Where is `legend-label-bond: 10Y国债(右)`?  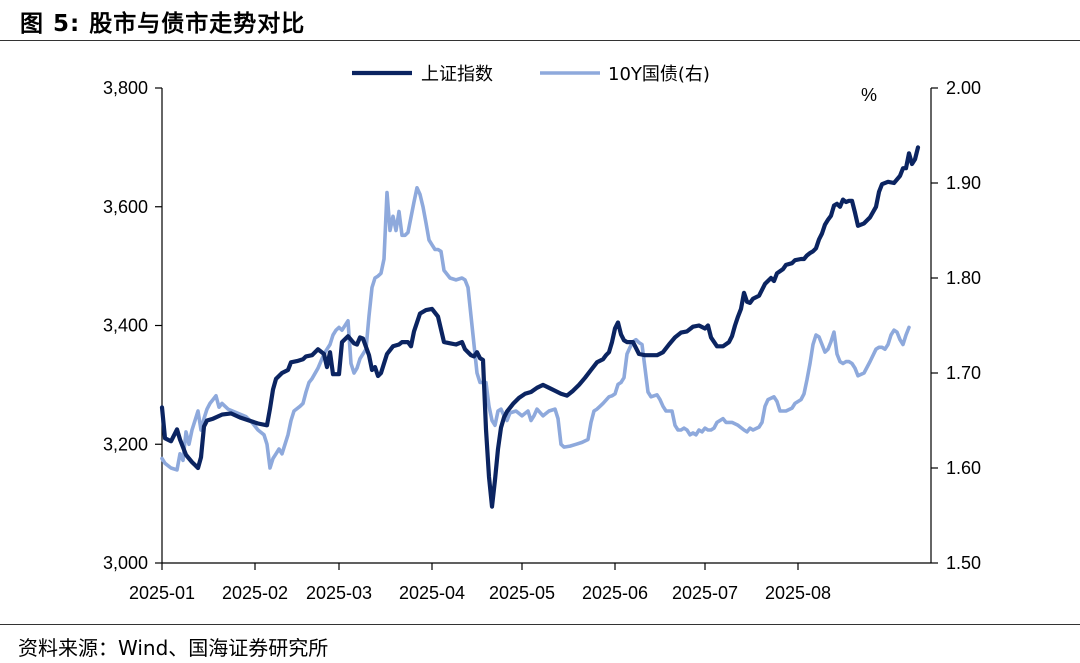
legend-label-bond: 10Y国债(右) is located at coordinates (659, 74).